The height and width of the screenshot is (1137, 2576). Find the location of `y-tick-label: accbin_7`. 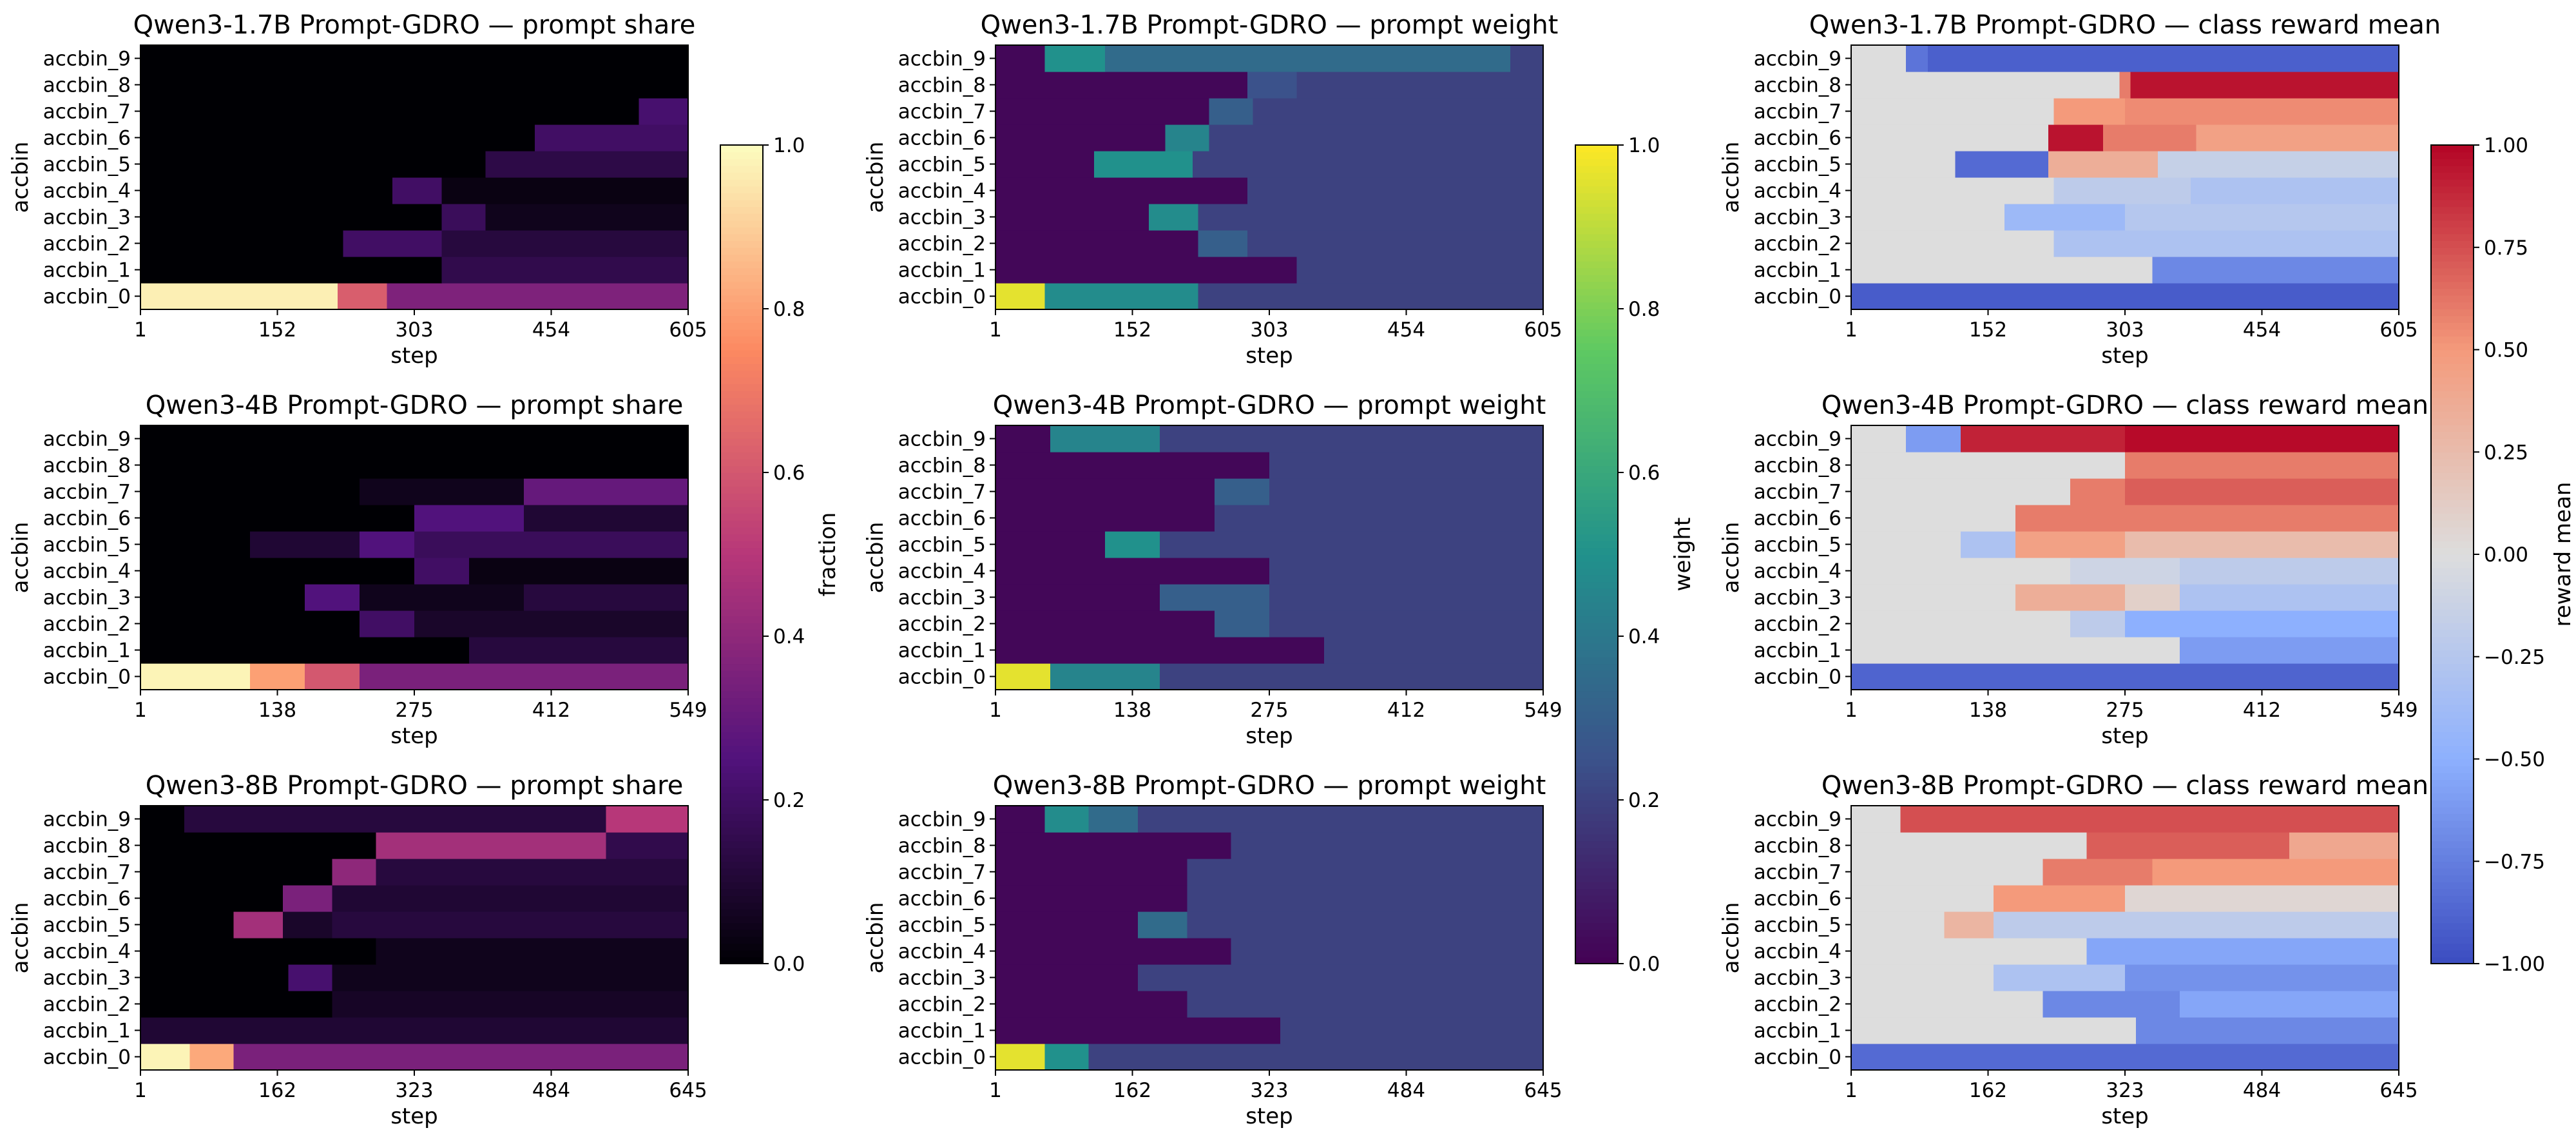

y-tick-label: accbin_7 is located at coordinates (942, 112).